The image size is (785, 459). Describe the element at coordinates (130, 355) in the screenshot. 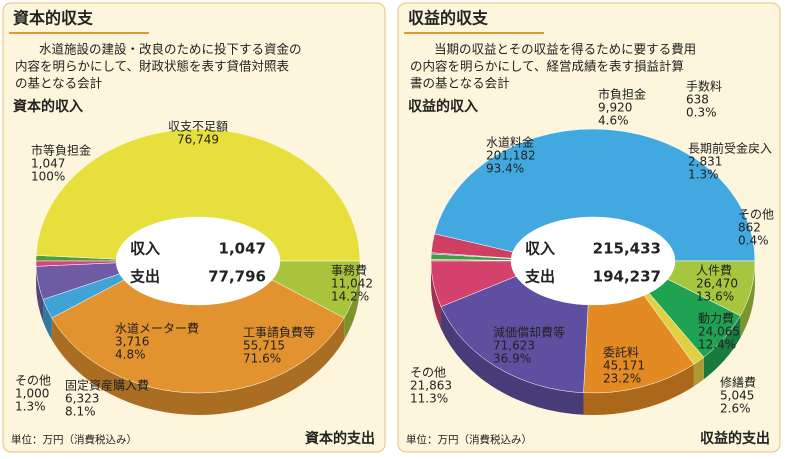

I see `segment-percent: 4.8%` at that location.